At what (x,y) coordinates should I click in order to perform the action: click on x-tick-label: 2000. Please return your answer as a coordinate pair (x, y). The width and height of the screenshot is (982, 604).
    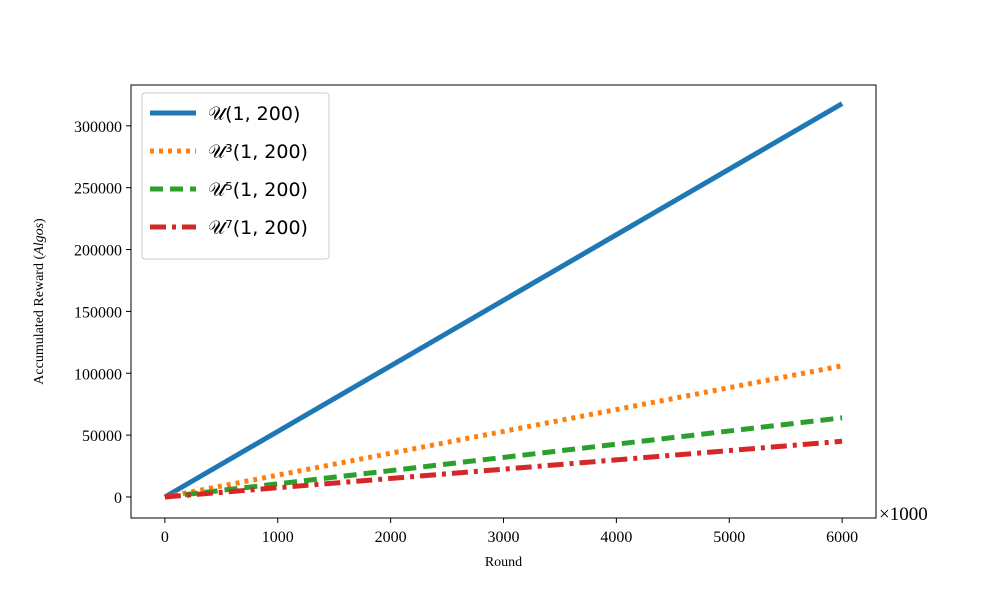
    Looking at the image, I should click on (391, 537).